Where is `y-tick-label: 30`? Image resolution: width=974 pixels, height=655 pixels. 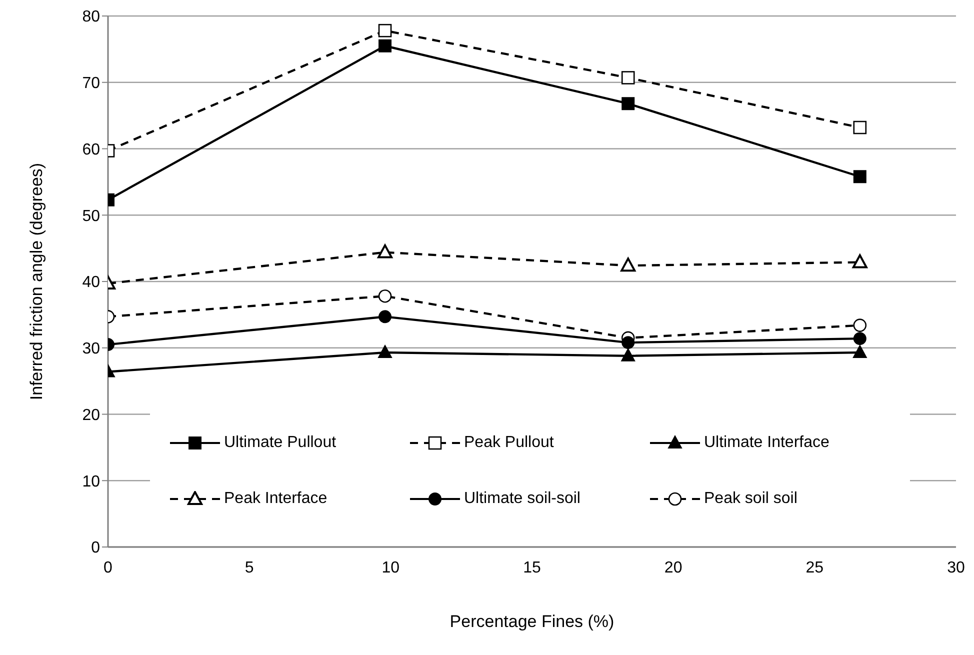 y-tick-label: 30 is located at coordinates (91, 349).